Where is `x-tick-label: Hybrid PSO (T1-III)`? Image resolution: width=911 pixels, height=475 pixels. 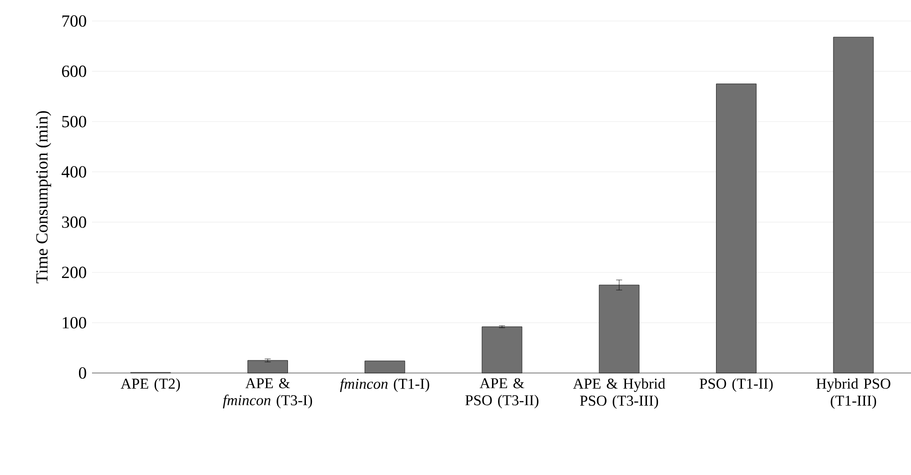 x-tick-label: Hybrid PSO (T1-III) is located at coordinates (853, 393).